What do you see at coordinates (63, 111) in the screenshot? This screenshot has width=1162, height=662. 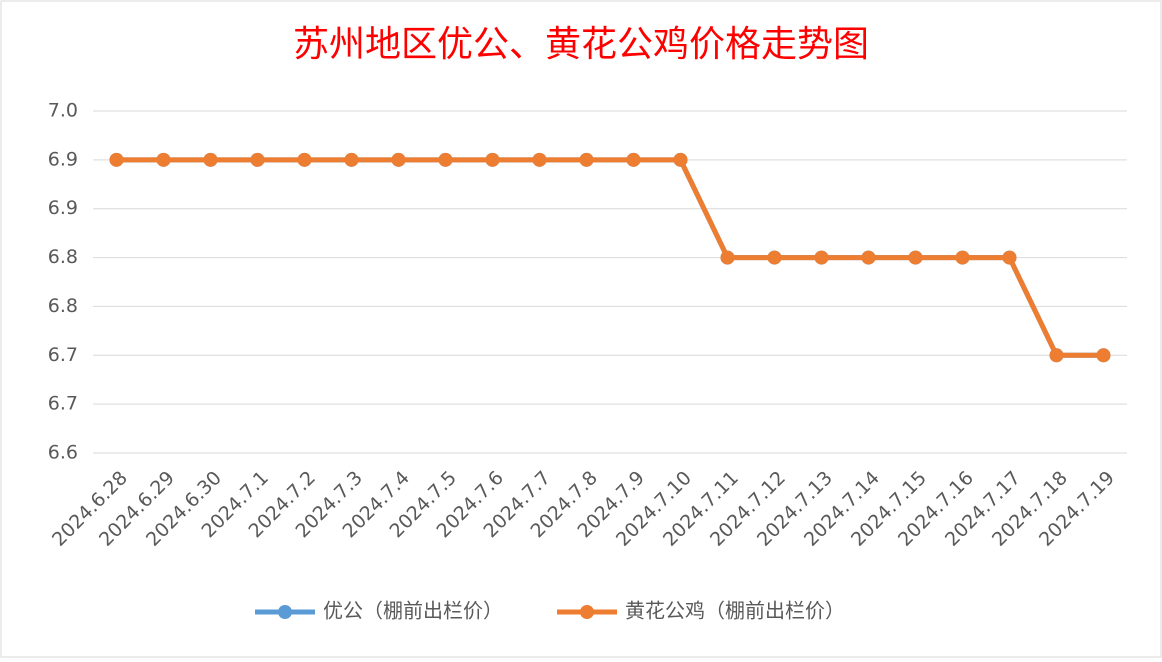 I see `y-tick-label: 7.0` at bounding box center [63, 111].